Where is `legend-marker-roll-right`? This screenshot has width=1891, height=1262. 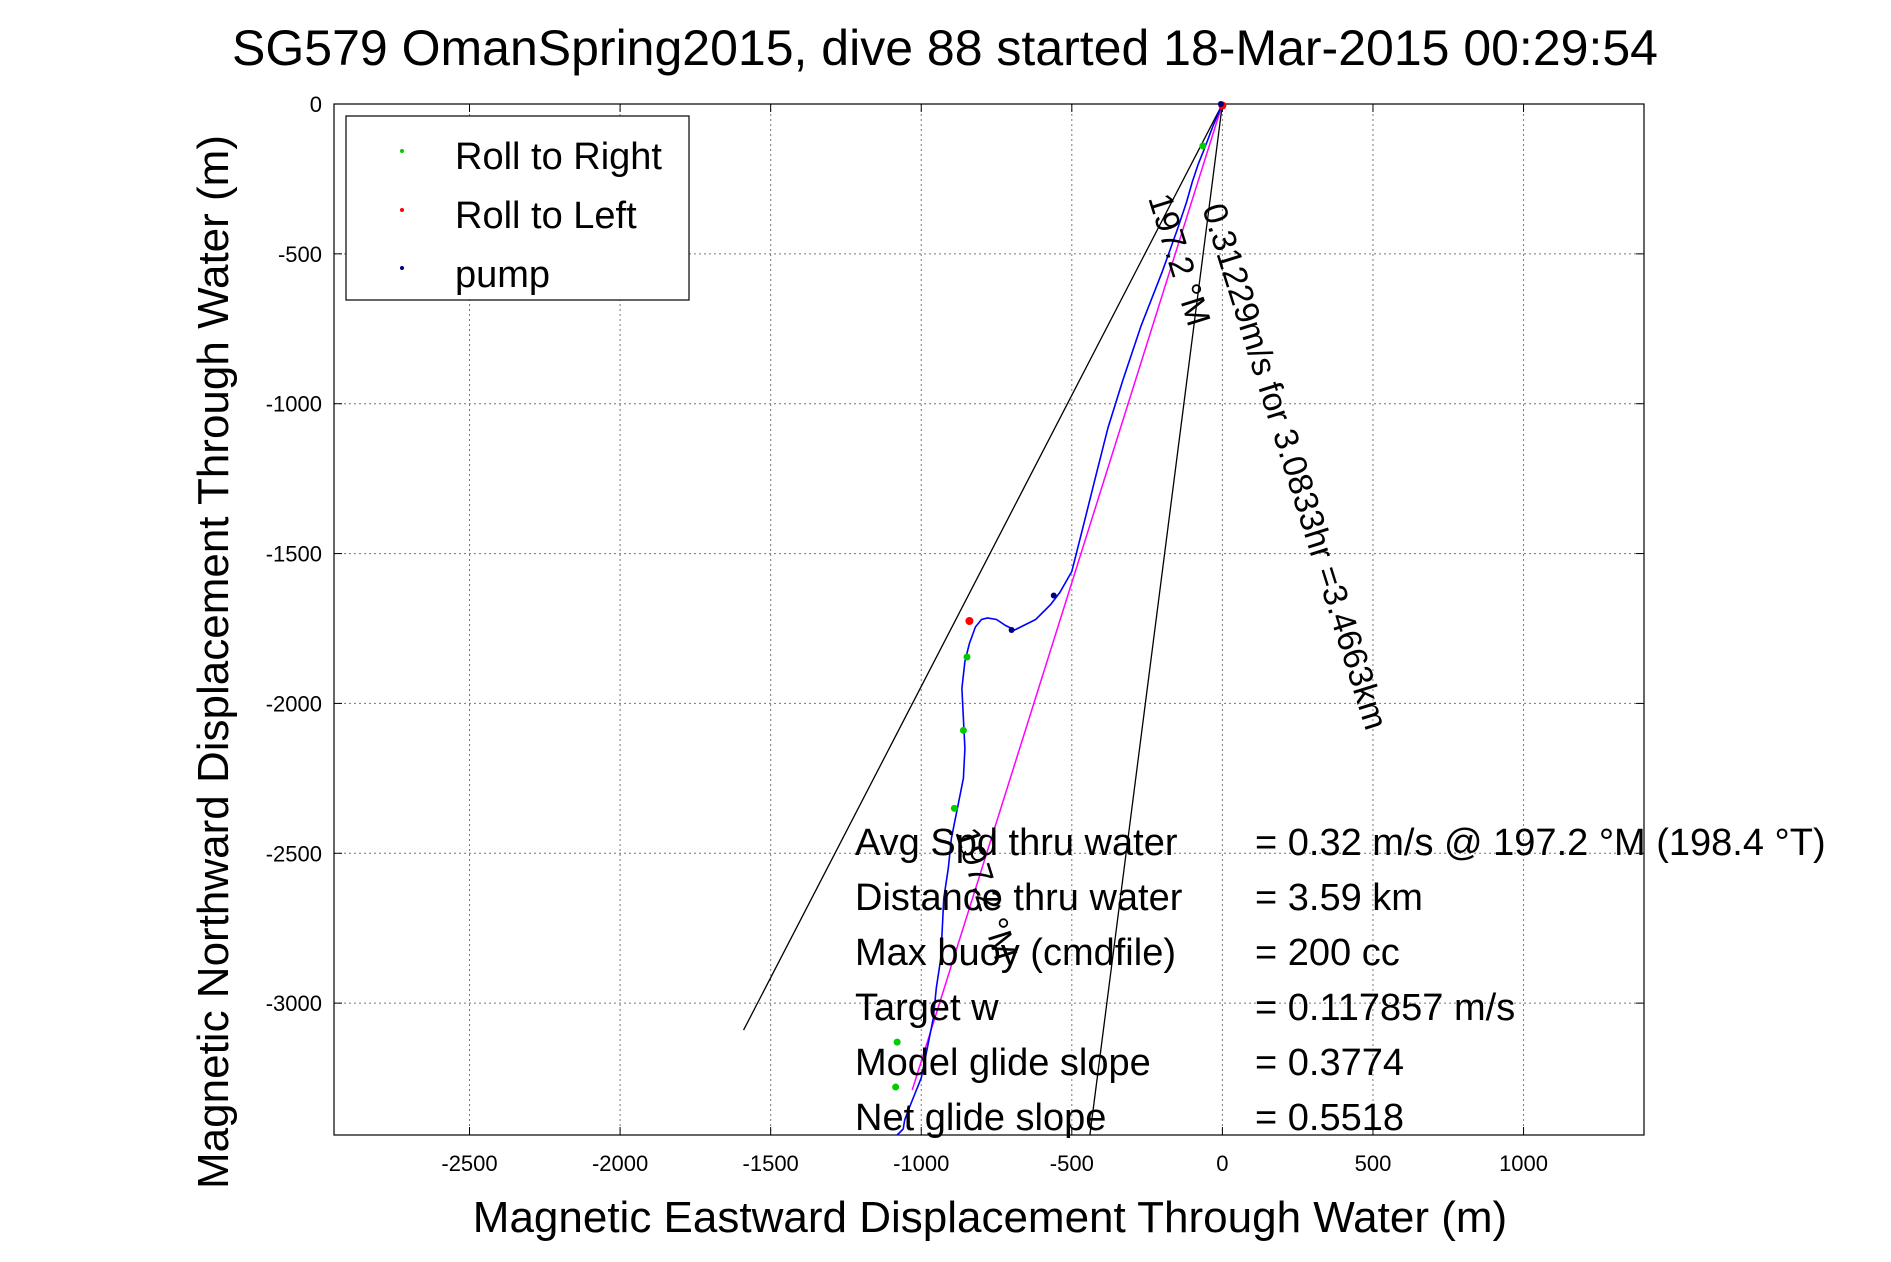
legend-marker-roll-right is located at coordinates (402, 151).